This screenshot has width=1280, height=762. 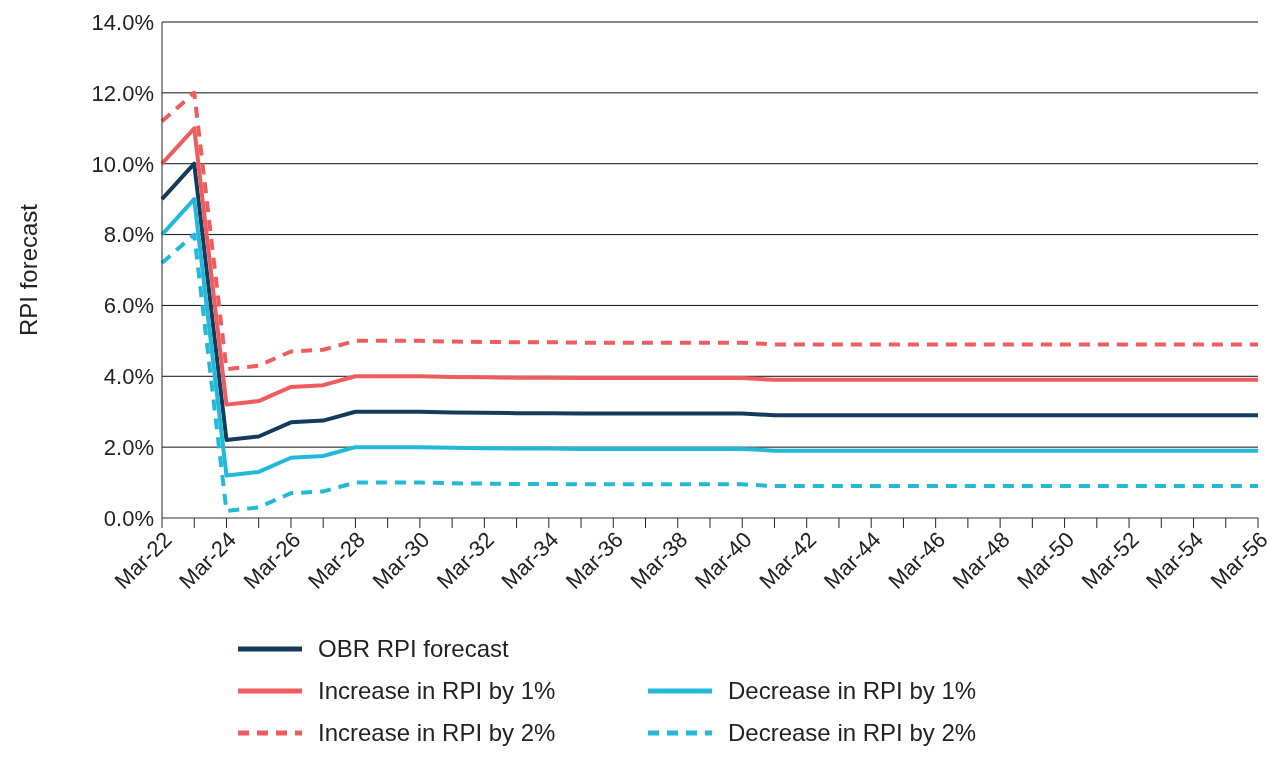 What do you see at coordinates (852, 733) in the screenshot?
I see `legend-label: Decrease in RPI by 2%` at bounding box center [852, 733].